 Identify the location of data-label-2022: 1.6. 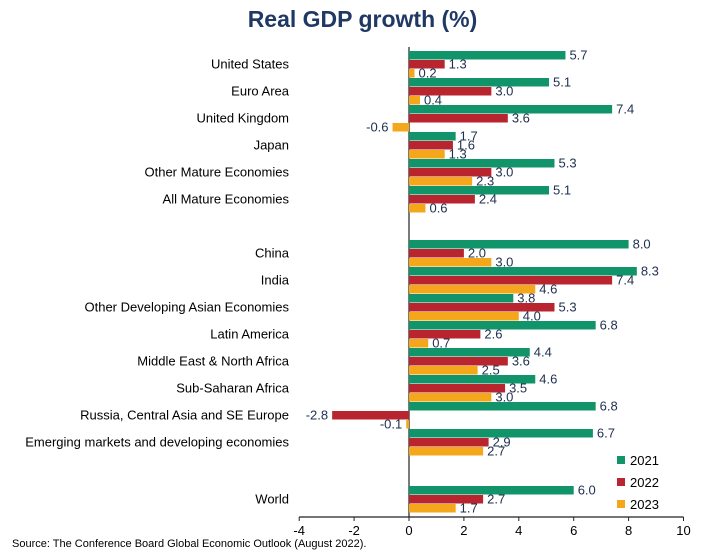
(466, 145).